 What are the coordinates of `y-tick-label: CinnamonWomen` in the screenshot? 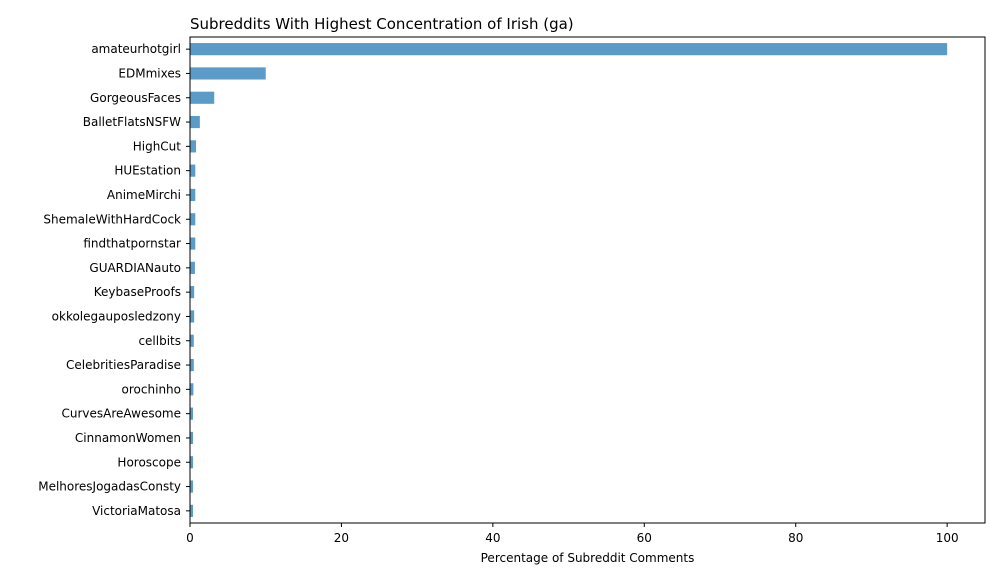 It's located at (128, 438).